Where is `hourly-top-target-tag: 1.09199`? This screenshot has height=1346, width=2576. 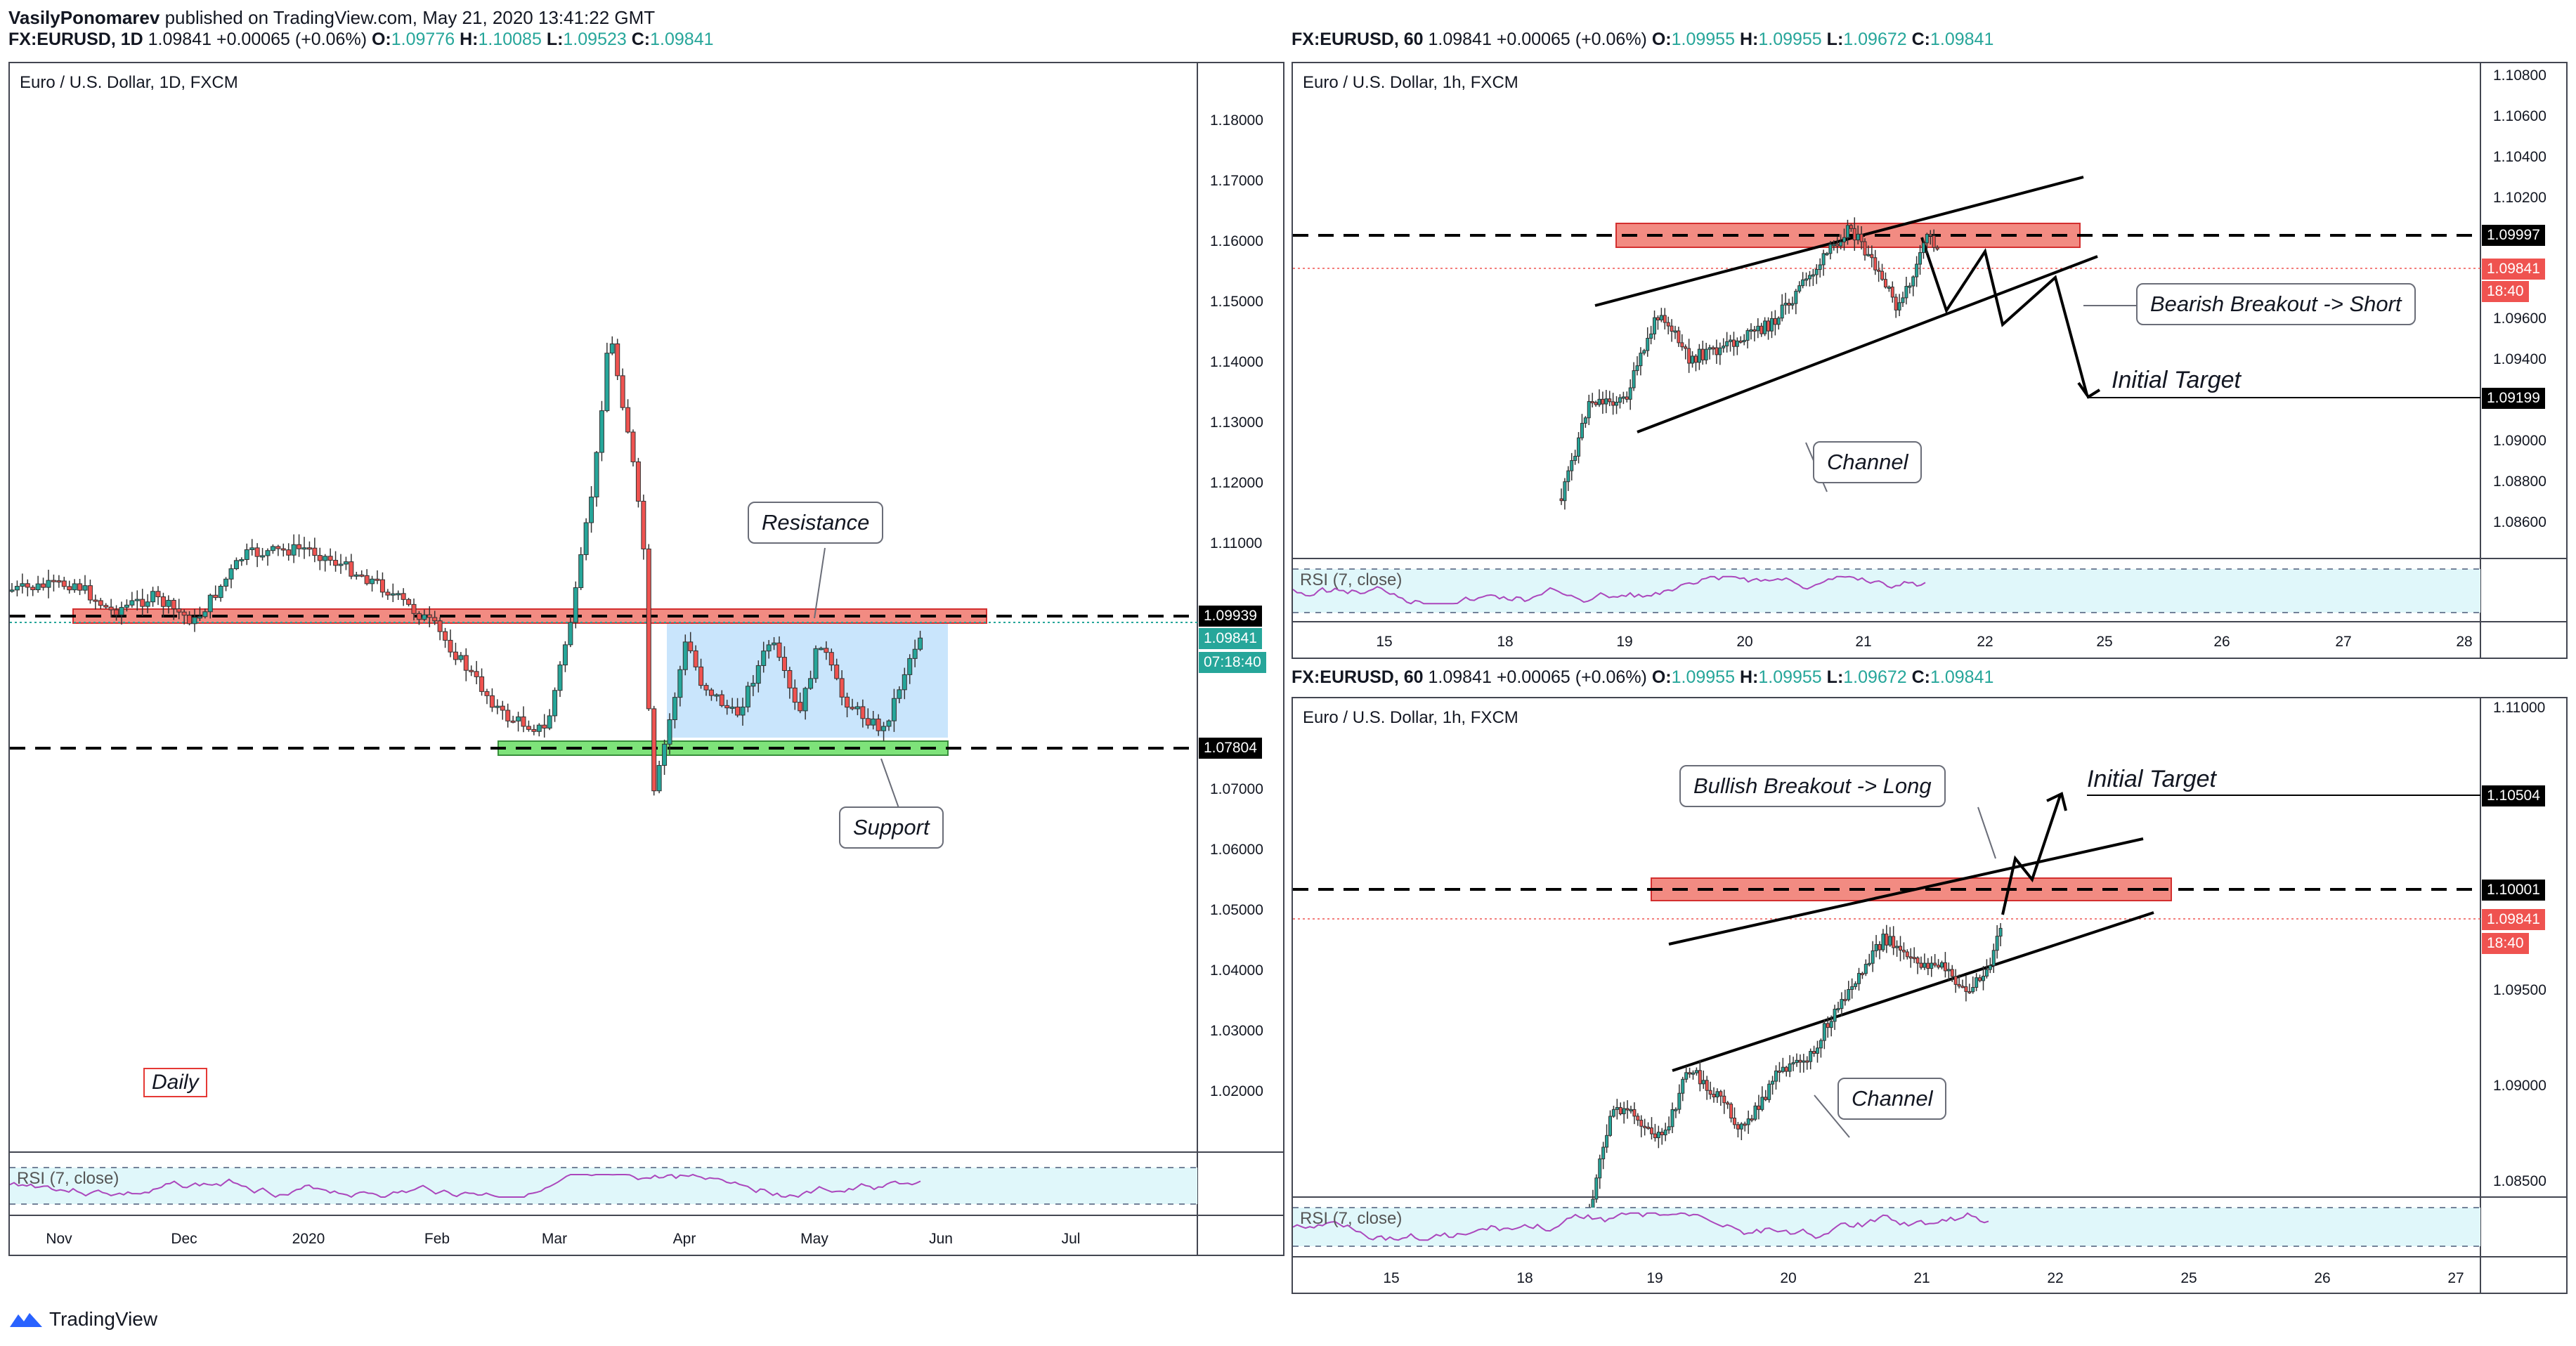 hourly-top-target-tag: 1.09199 is located at coordinates (2513, 399).